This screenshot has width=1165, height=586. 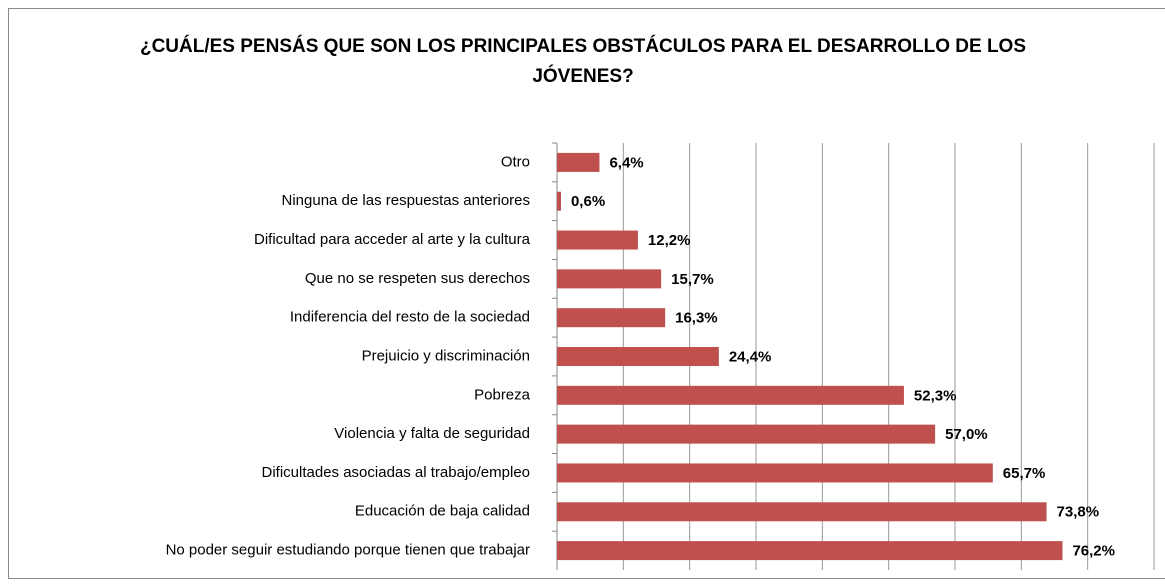 What do you see at coordinates (502, 394) in the screenshot?
I see `y-tick-label: Pobreza` at bounding box center [502, 394].